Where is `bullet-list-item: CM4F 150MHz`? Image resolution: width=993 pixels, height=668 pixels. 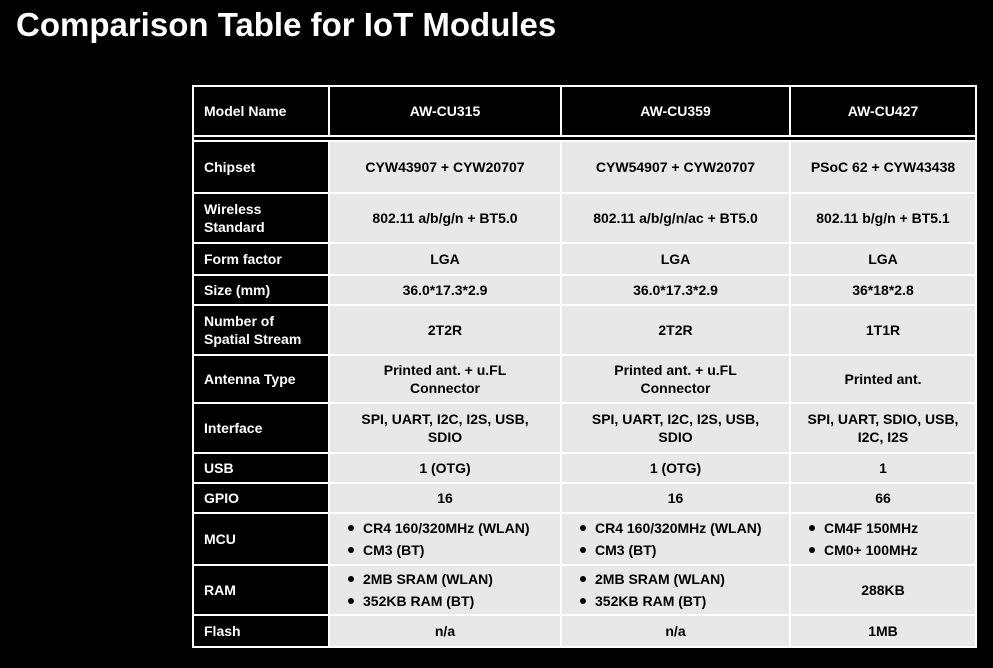
bullet-list-item: CM4F 150MHz is located at coordinates (863, 528).